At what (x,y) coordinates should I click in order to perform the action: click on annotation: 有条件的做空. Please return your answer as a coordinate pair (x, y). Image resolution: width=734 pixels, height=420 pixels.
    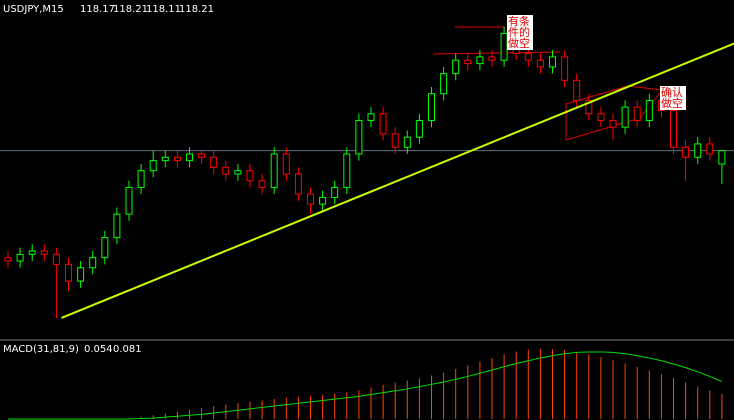
    Looking at the image, I should click on (520, 32).